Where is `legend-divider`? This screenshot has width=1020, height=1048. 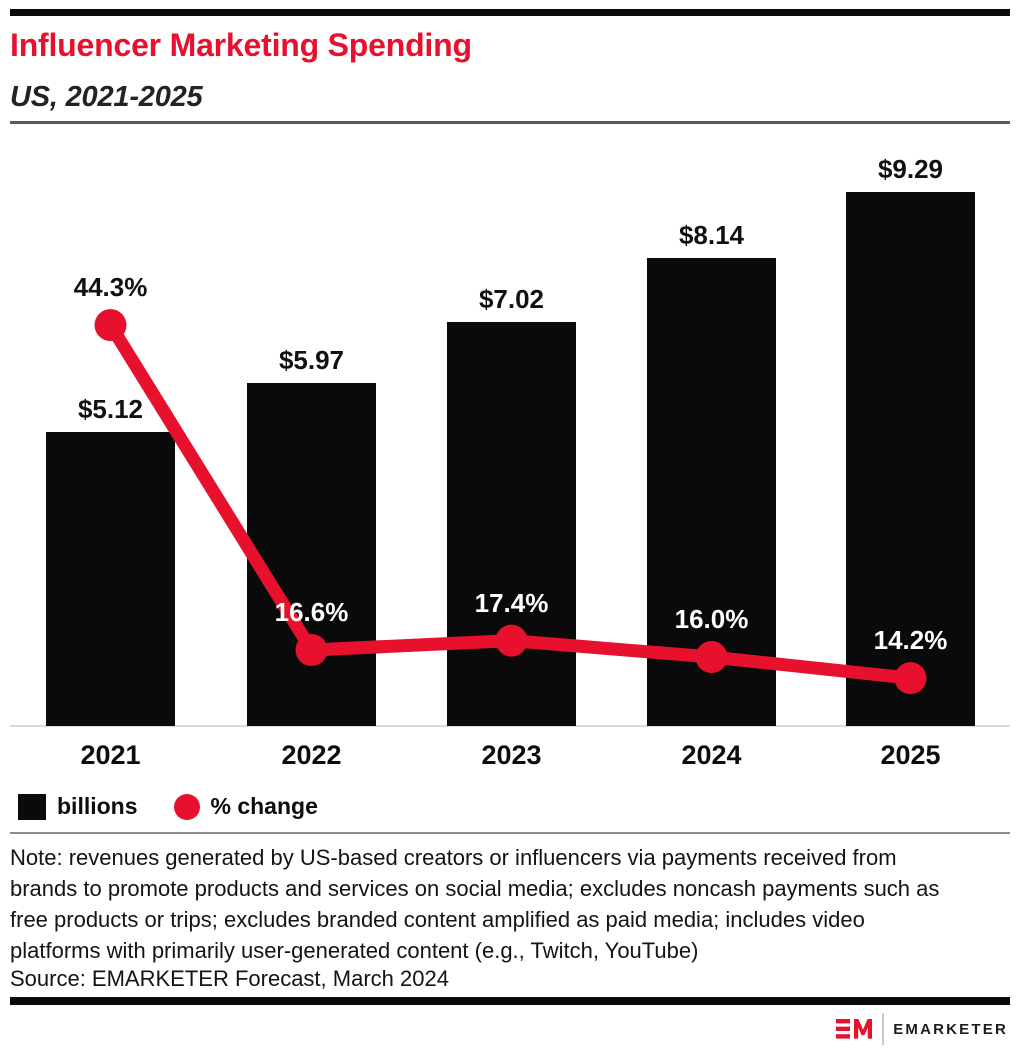 legend-divider is located at coordinates (510, 833).